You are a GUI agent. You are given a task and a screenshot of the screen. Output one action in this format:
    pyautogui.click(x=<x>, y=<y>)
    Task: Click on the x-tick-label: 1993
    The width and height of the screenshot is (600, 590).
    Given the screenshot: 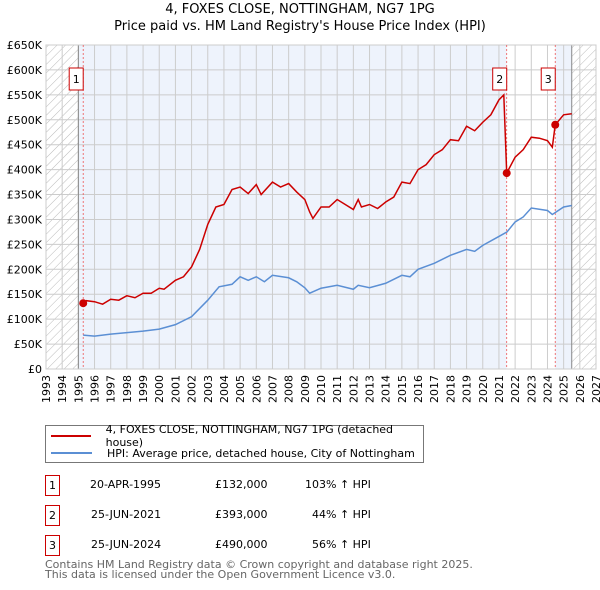 What is the action you would take?
    pyautogui.click(x=46, y=389)
    